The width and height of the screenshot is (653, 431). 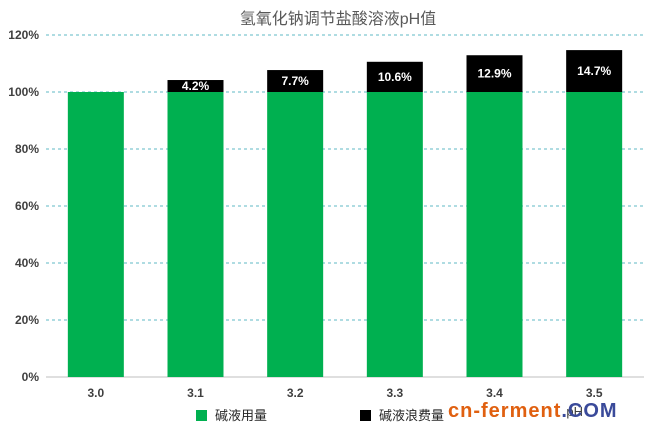 I want to click on legend-swatch-alkali-used, so click(x=201, y=415).